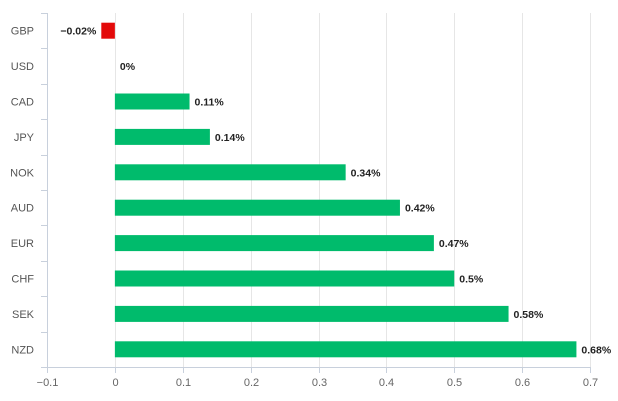 This screenshot has width=618, height=401. What do you see at coordinates (454, 244) in the screenshot?
I see `data-label: 0.47%` at bounding box center [454, 244].